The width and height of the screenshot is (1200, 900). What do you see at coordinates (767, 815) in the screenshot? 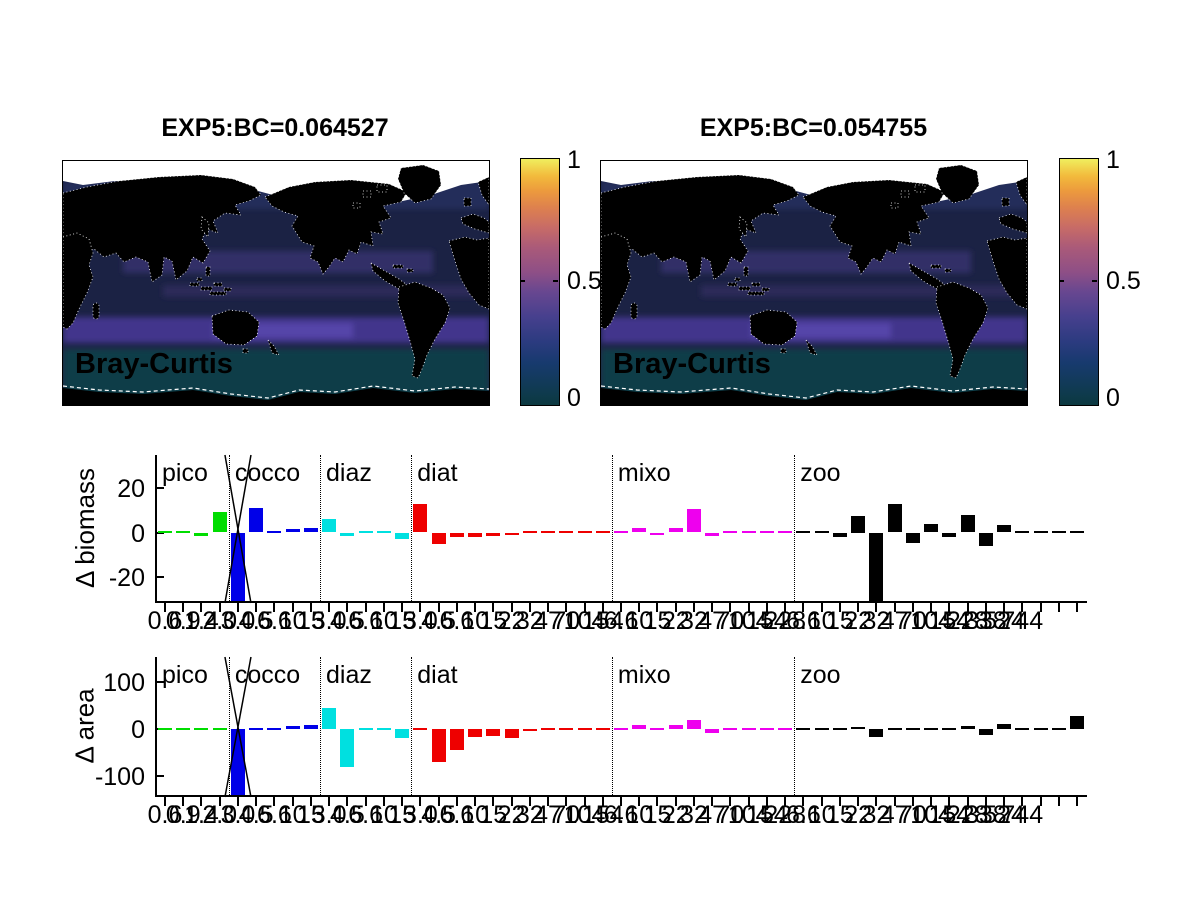
I see `x-tick-label: 154` at bounding box center [767, 815].